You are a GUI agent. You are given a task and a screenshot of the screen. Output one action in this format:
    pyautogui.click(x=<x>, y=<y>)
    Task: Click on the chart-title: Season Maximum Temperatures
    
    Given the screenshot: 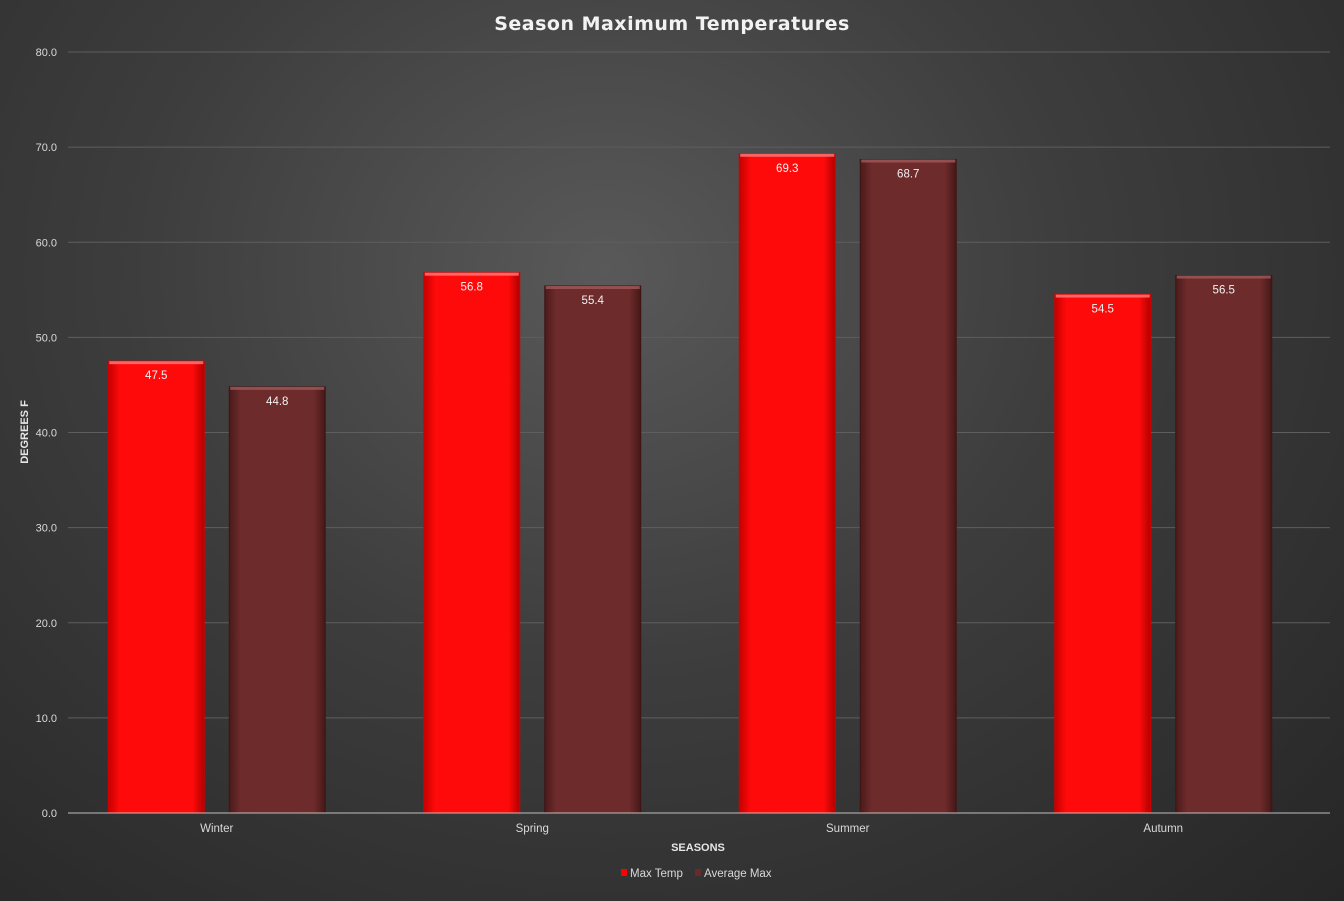 What is the action you would take?
    pyautogui.click(x=672, y=24)
    